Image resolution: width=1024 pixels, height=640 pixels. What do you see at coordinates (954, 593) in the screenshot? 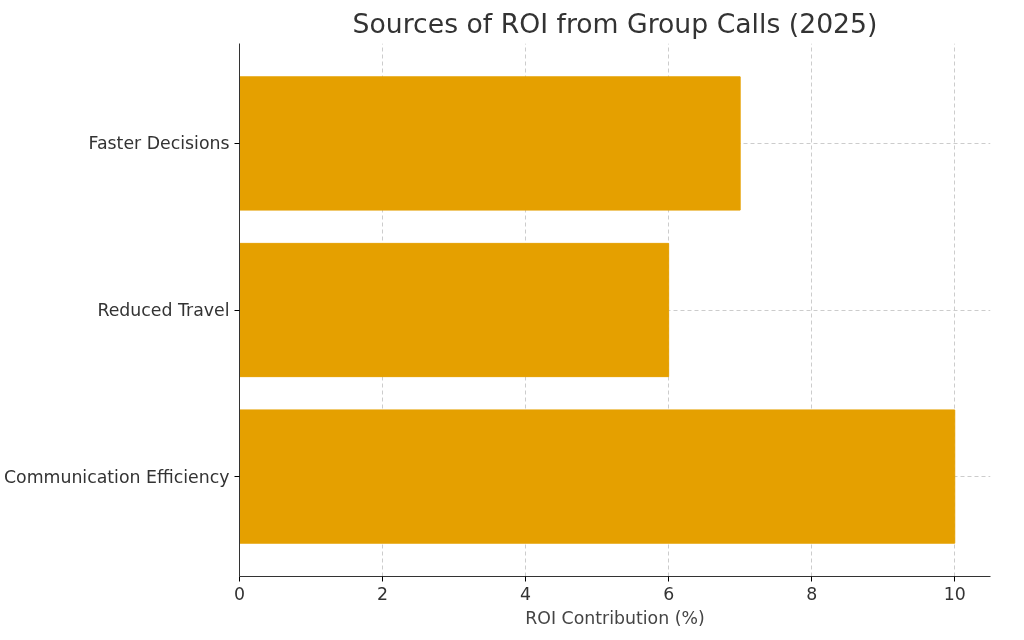
I see `x-tick-label: 10` at bounding box center [954, 593].